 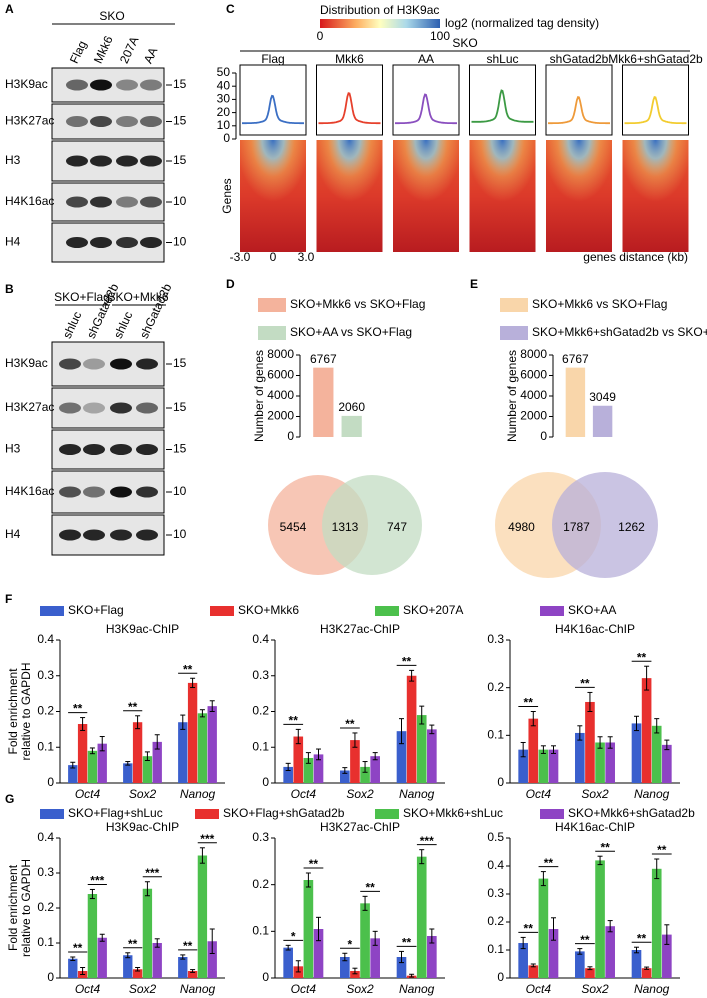 I want to click on panel-label: B, so click(x=9, y=289).